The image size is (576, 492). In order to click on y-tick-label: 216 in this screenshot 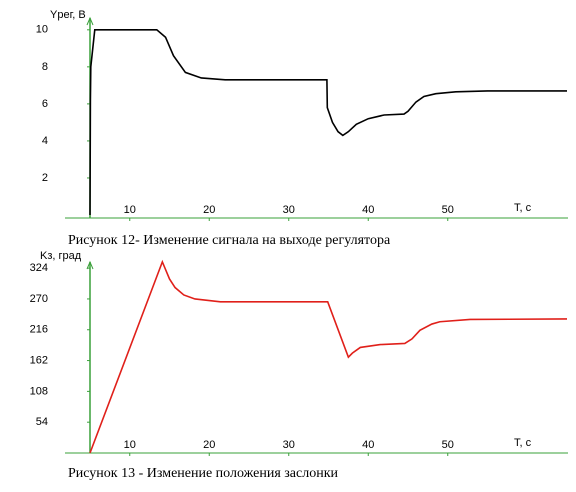, I will do `click(39, 330)`.